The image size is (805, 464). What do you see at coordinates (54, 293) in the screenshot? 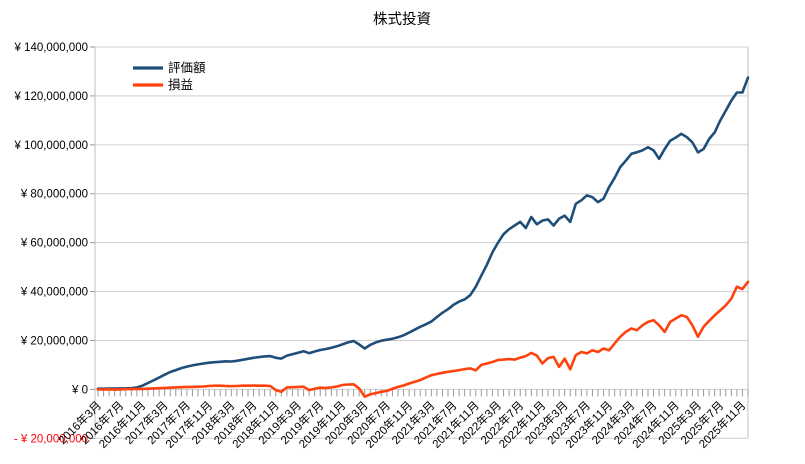
I see `y-axis-label: ¥ 40,000,000` at bounding box center [54, 293].